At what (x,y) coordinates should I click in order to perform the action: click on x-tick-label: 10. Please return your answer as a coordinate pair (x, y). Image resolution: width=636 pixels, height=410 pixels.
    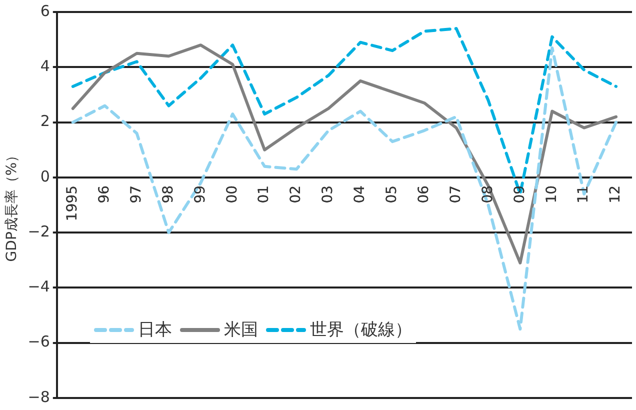
    Looking at the image, I should click on (552, 194).